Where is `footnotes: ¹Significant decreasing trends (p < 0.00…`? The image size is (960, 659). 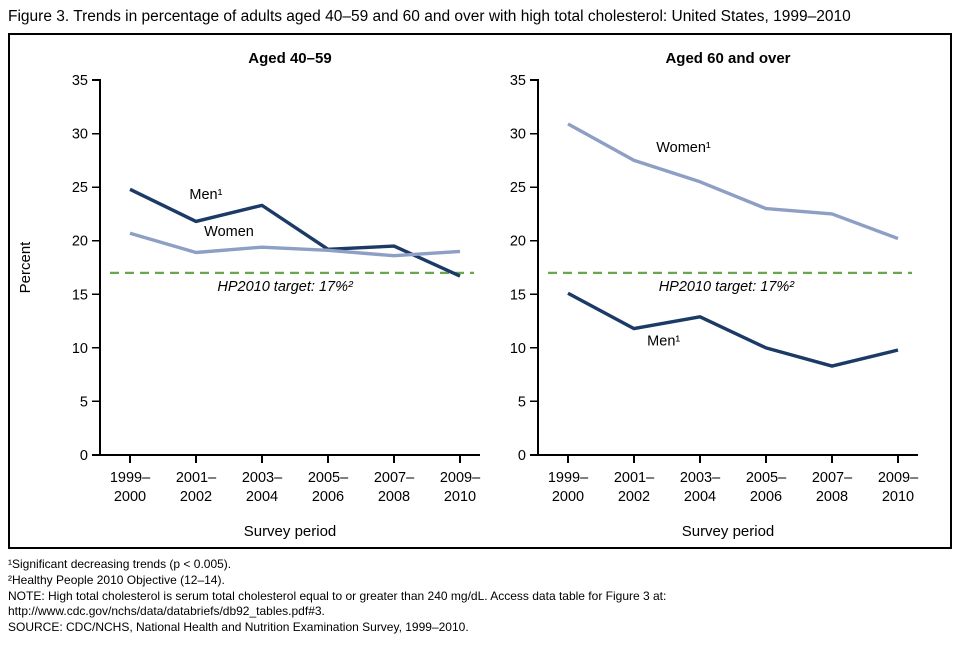
footnotes: ¹Significant decreasing trends (p < 0.00… is located at coordinates (480, 592).